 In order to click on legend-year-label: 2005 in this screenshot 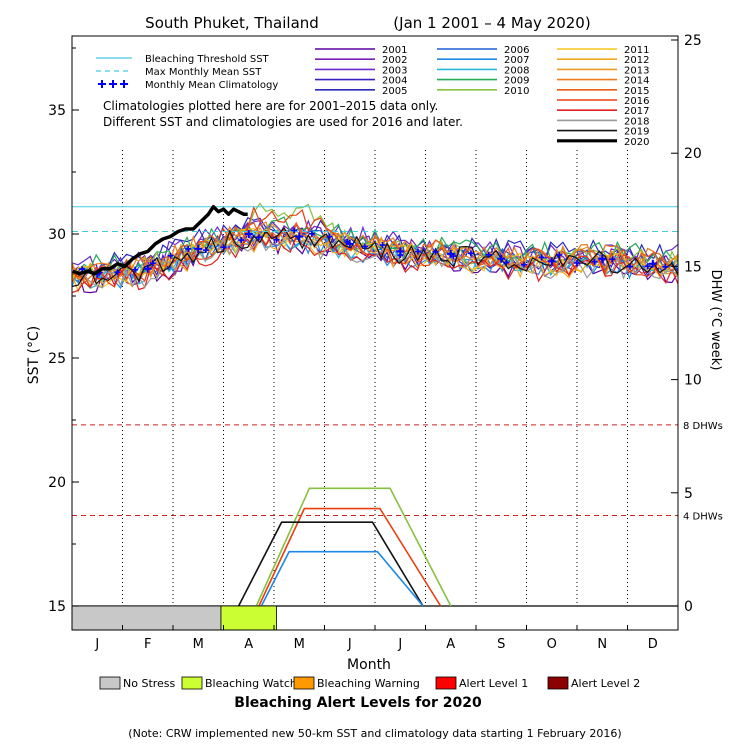, I will do `click(394, 91)`.